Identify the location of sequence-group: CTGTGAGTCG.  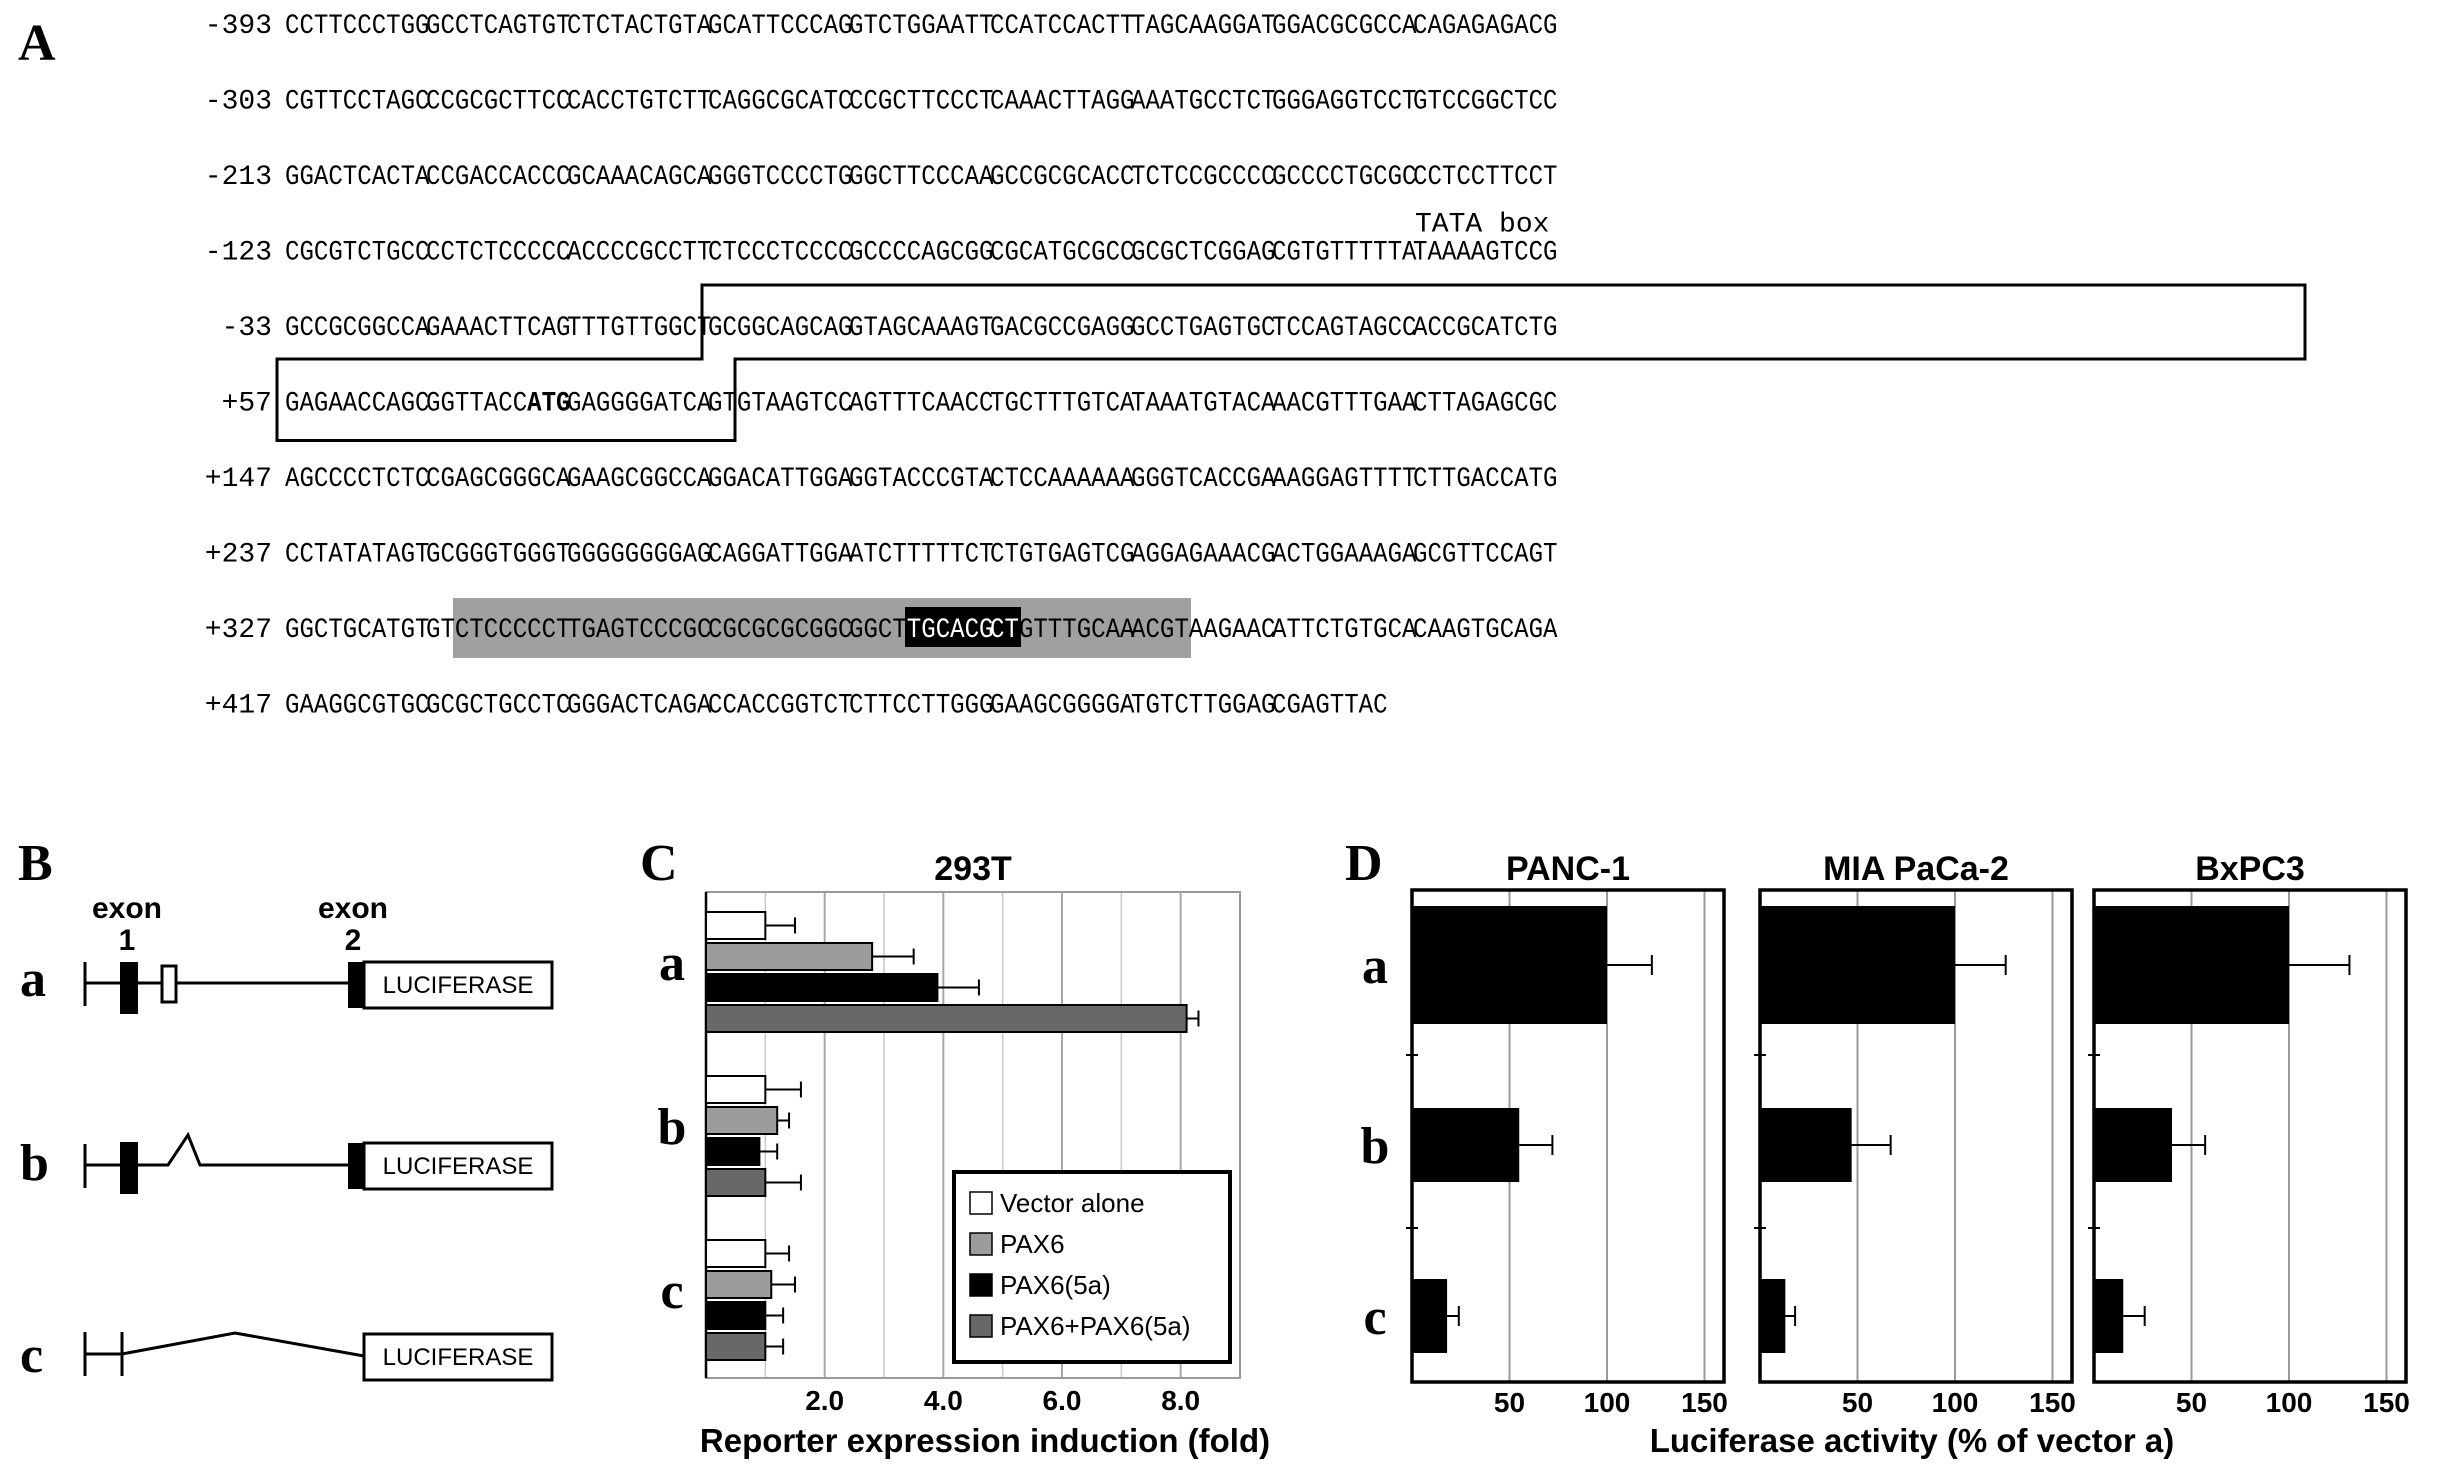
(1062, 555).